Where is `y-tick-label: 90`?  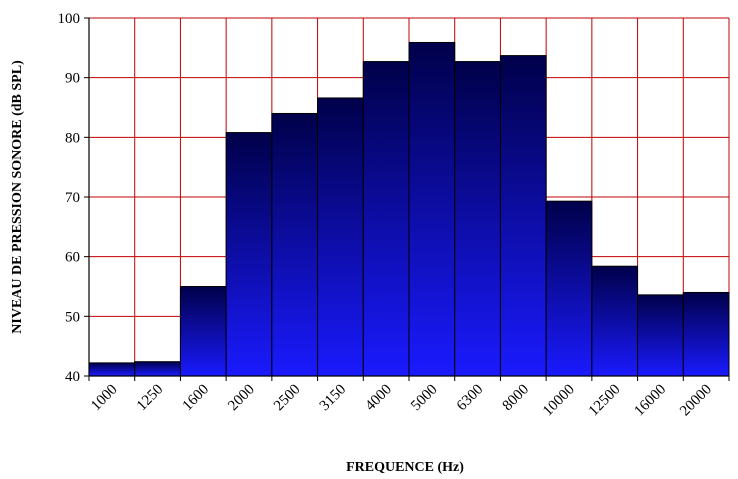
y-tick-label: 90 is located at coordinates (72, 79).